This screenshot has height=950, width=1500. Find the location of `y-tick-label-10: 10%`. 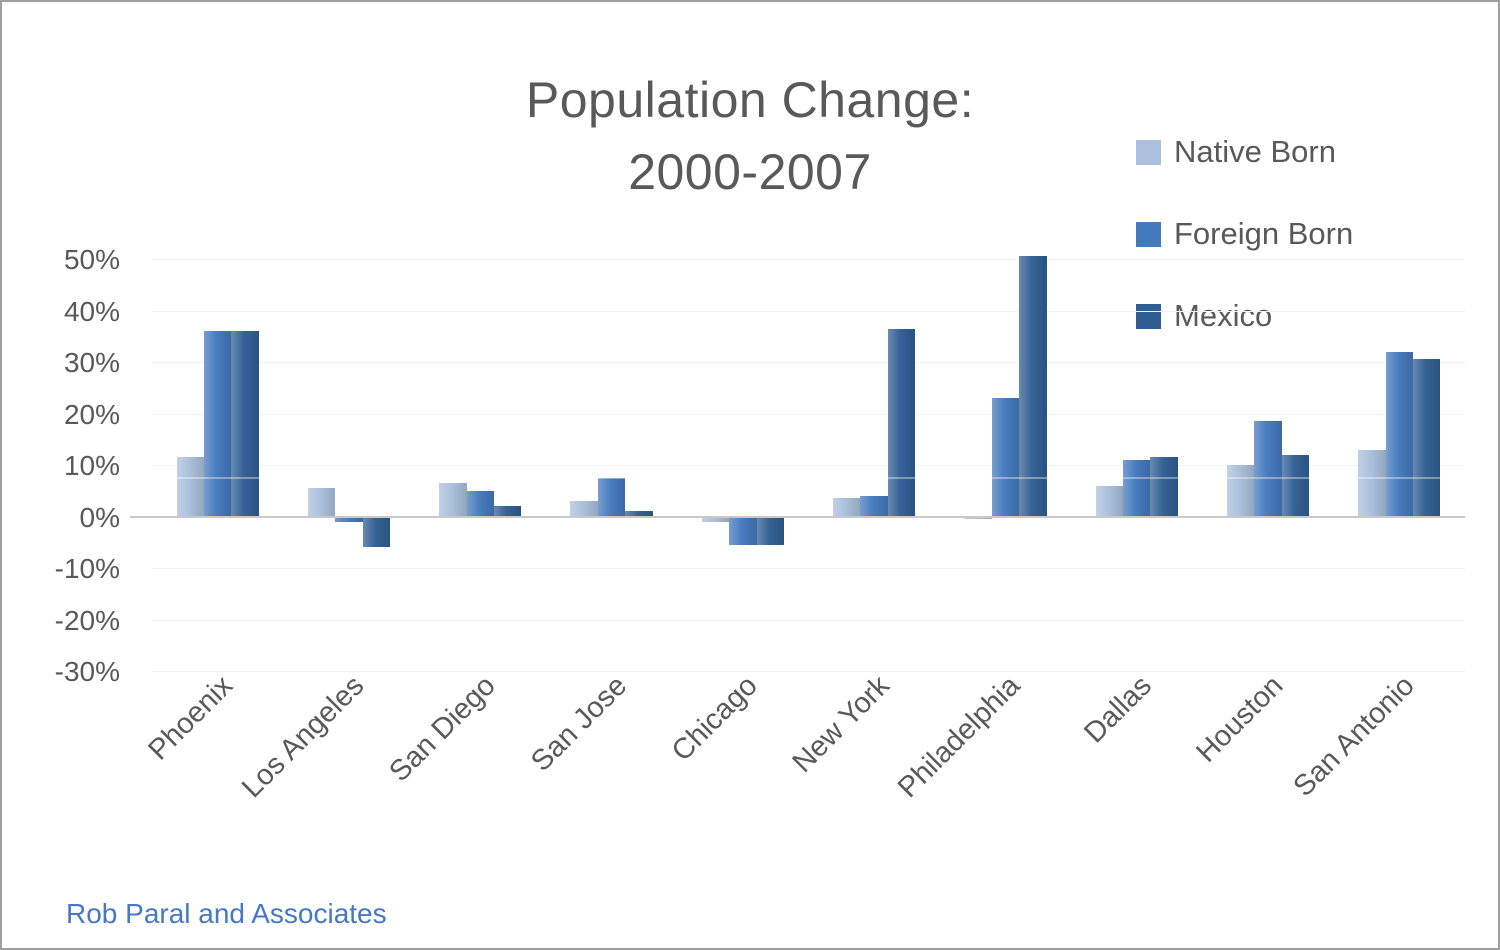

y-tick-label-10: 10% is located at coordinates (91, 465).